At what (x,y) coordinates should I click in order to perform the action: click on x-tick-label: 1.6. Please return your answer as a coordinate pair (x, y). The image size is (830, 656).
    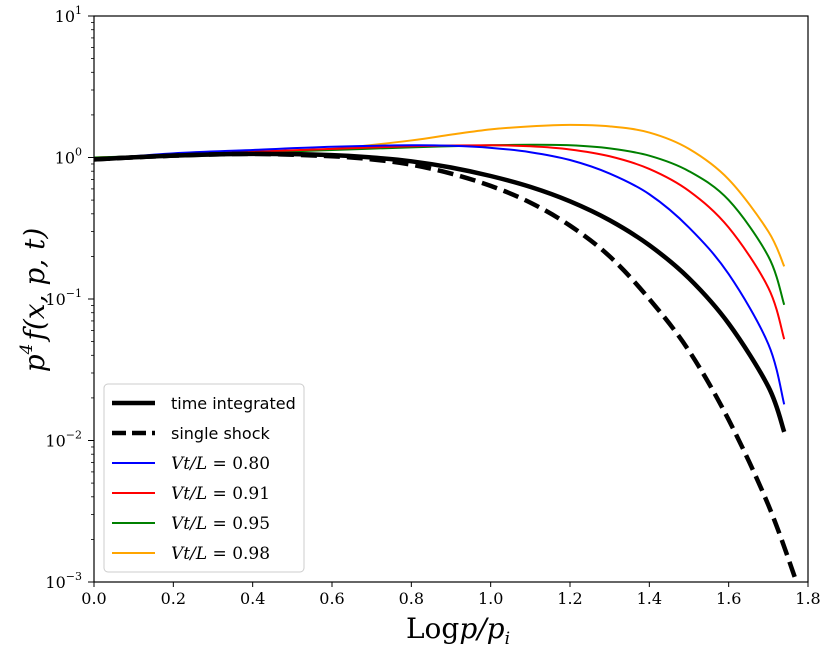
    Looking at the image, I should click on (728, 598).